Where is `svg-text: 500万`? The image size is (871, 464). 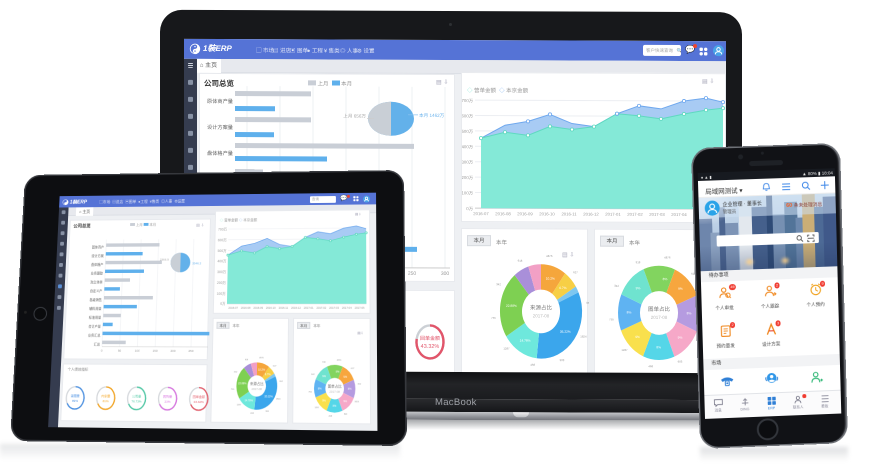
svg-text: 500万 is located at coordinates (468, 132).